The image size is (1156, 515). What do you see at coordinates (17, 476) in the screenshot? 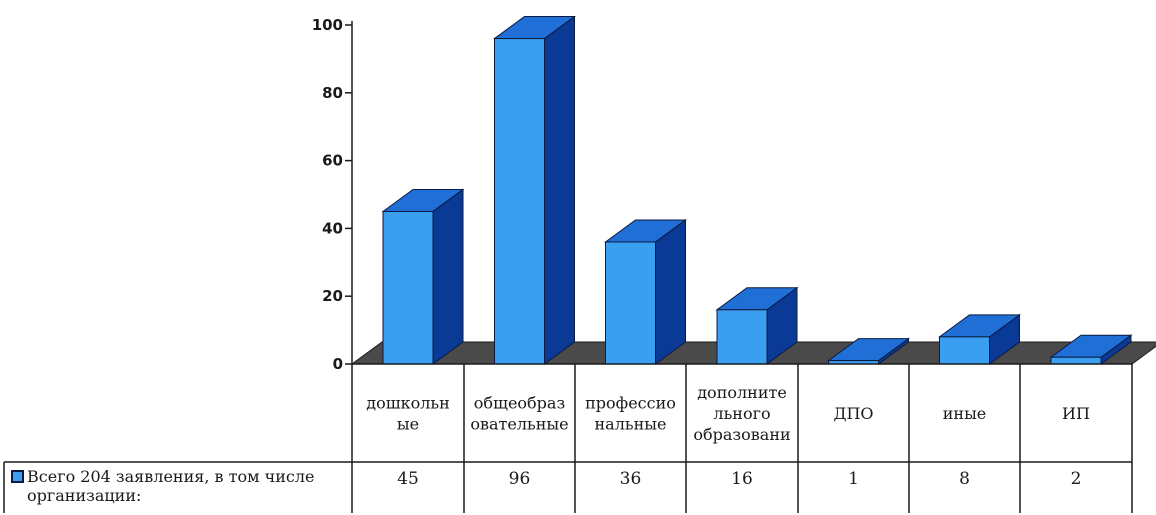
I see `legend-swatch` at bounding box center [17, 476].